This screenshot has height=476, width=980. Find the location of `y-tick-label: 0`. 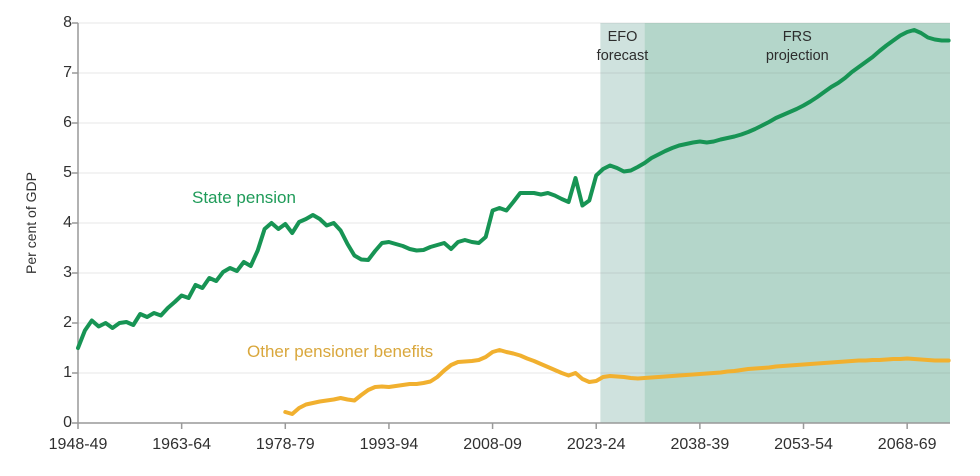

y-tick-label: 0 is located at coordinates (67, 422).